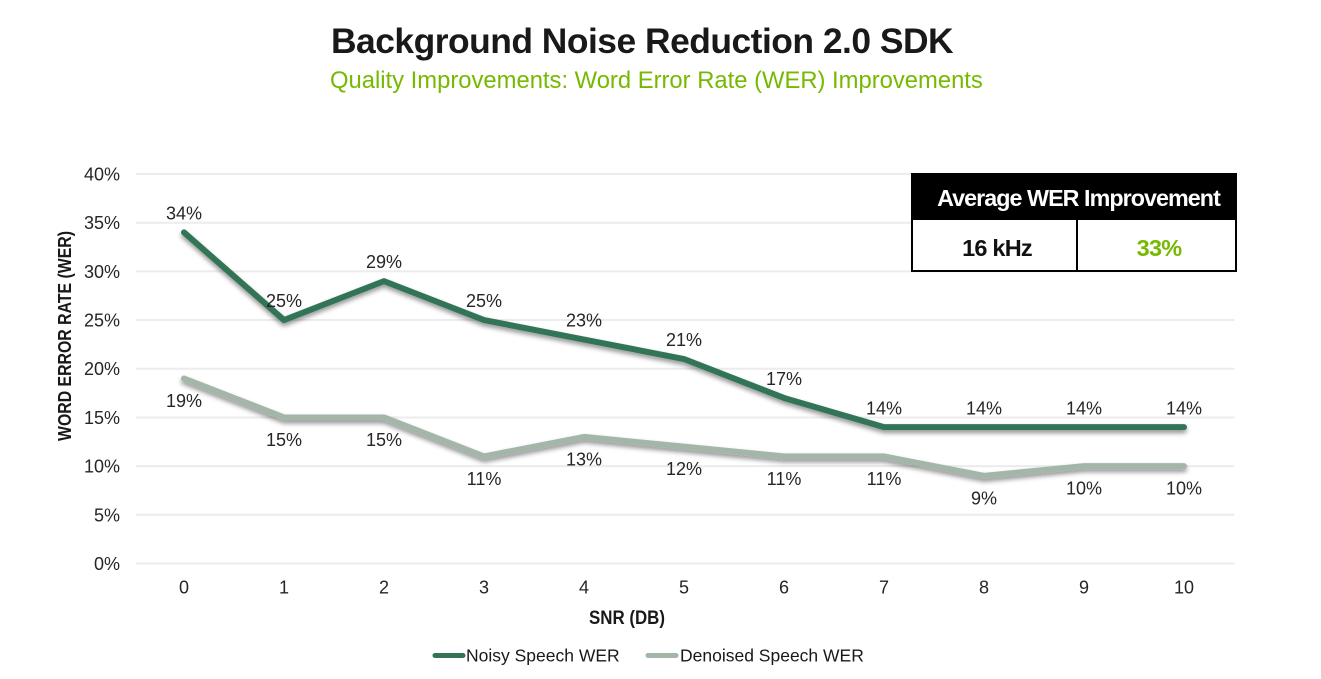  I want to click on svg-text: 0%, so click(107, 564).